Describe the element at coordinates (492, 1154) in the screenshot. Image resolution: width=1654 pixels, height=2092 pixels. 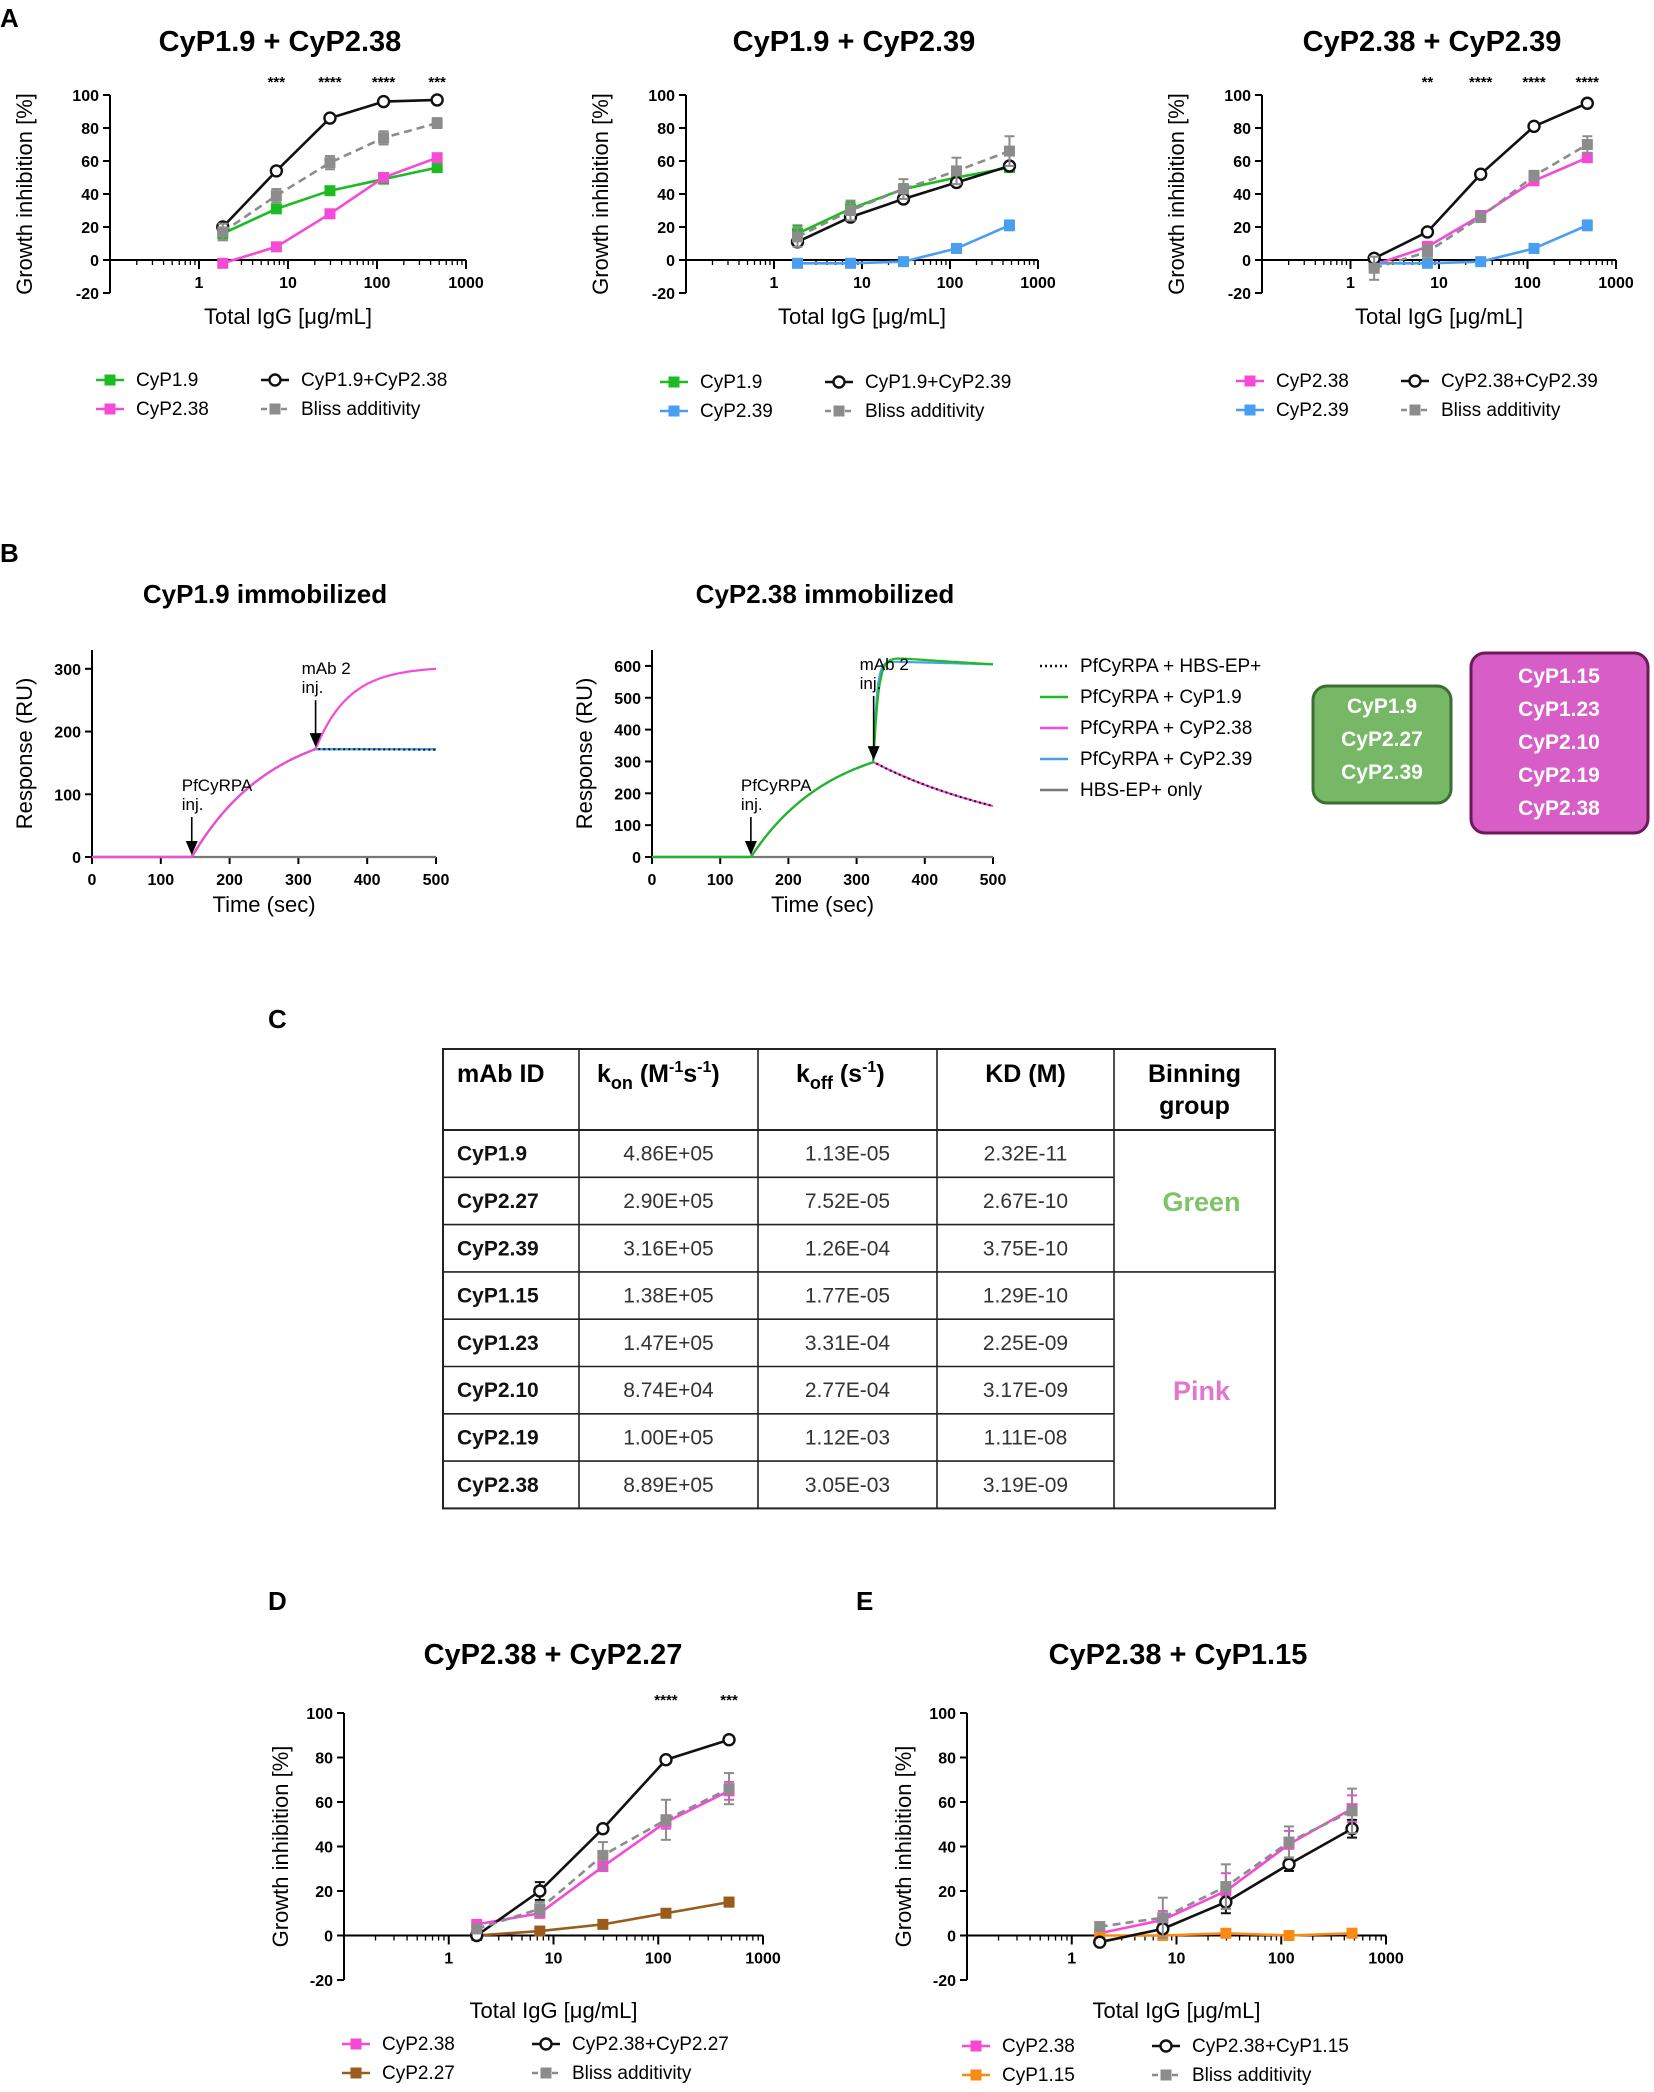
I see `table-cell-mab-id: CyP1.9` at that location.